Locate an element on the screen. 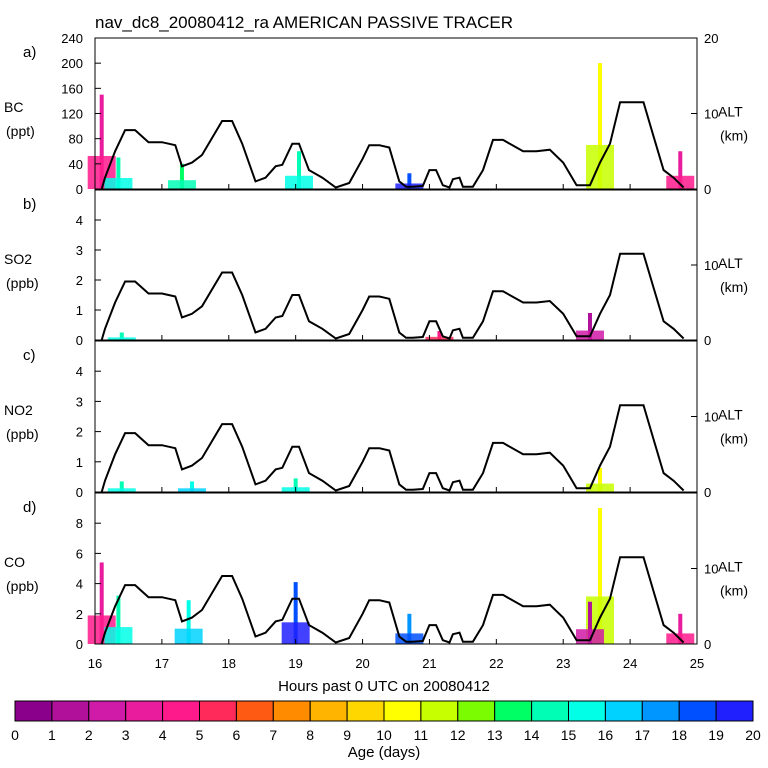  colorbar-tick-label: 10 is located at coordinates (384, 735).